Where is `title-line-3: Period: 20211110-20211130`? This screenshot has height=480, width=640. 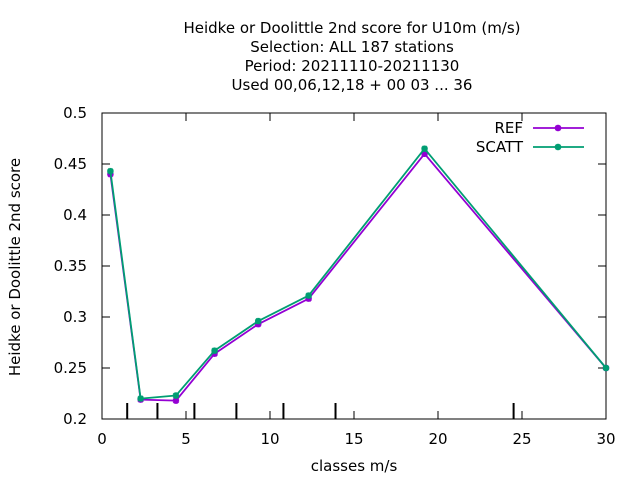 title-line-3: Period: 20211110-20211130 is located at coordinates (352, 66).